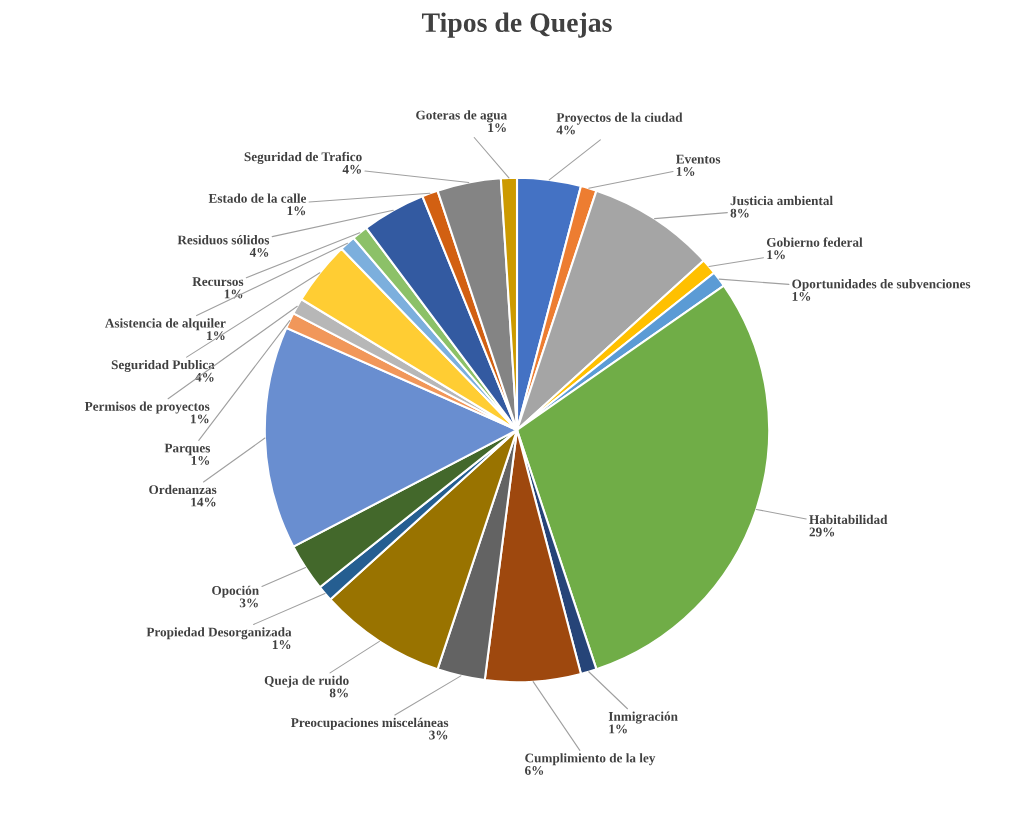 This screenshot has height=832, width=1034. What do you see at coordinates (370, 723) in the screenshot?
I see `slice-label: Preocupaciones misceláneas` at bounding box center [370, 723].